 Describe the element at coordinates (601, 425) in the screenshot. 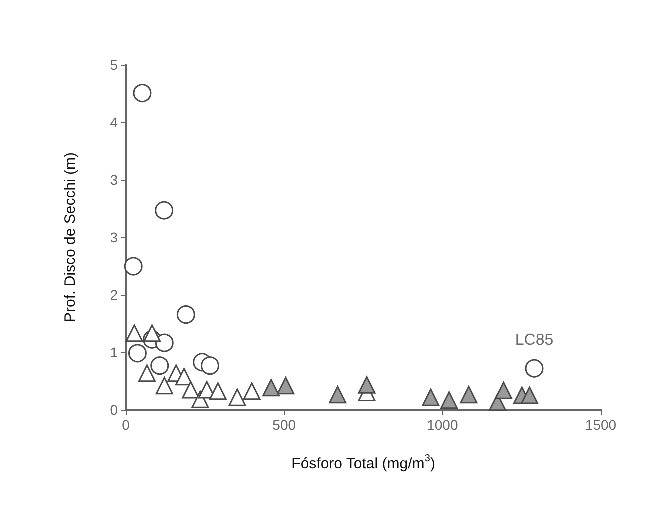

I see `x-tick-label: 1500` at that location.